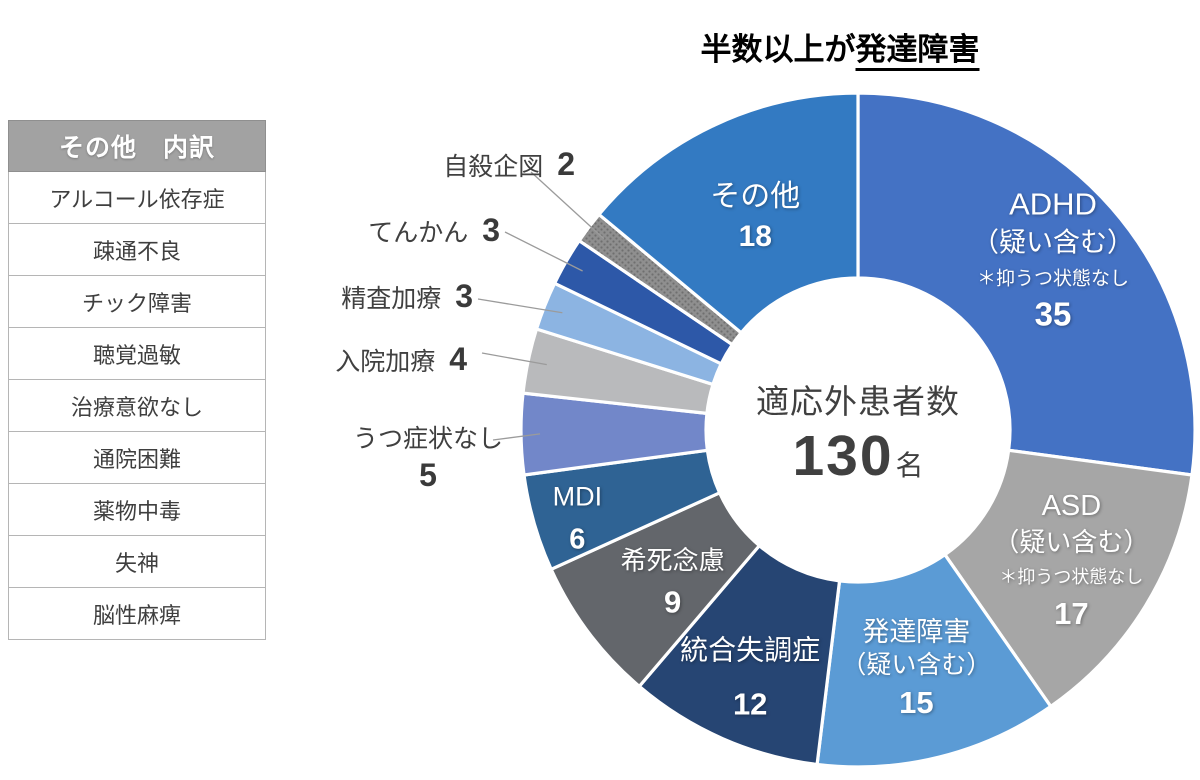 The image size is (1200, 780). What do you see at coordinates (137, 146) in the screenshot?
I see `other-table-header: その他 内訳` at bounding box center [137, 146].